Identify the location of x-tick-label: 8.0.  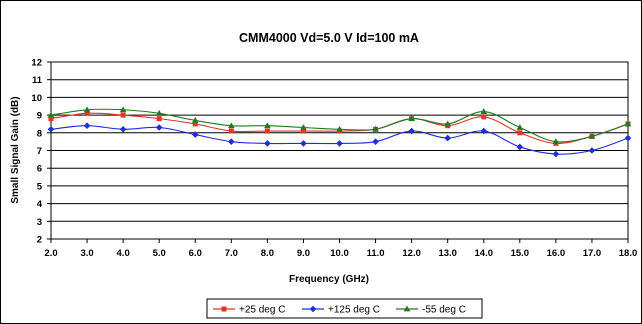
(267, 253).